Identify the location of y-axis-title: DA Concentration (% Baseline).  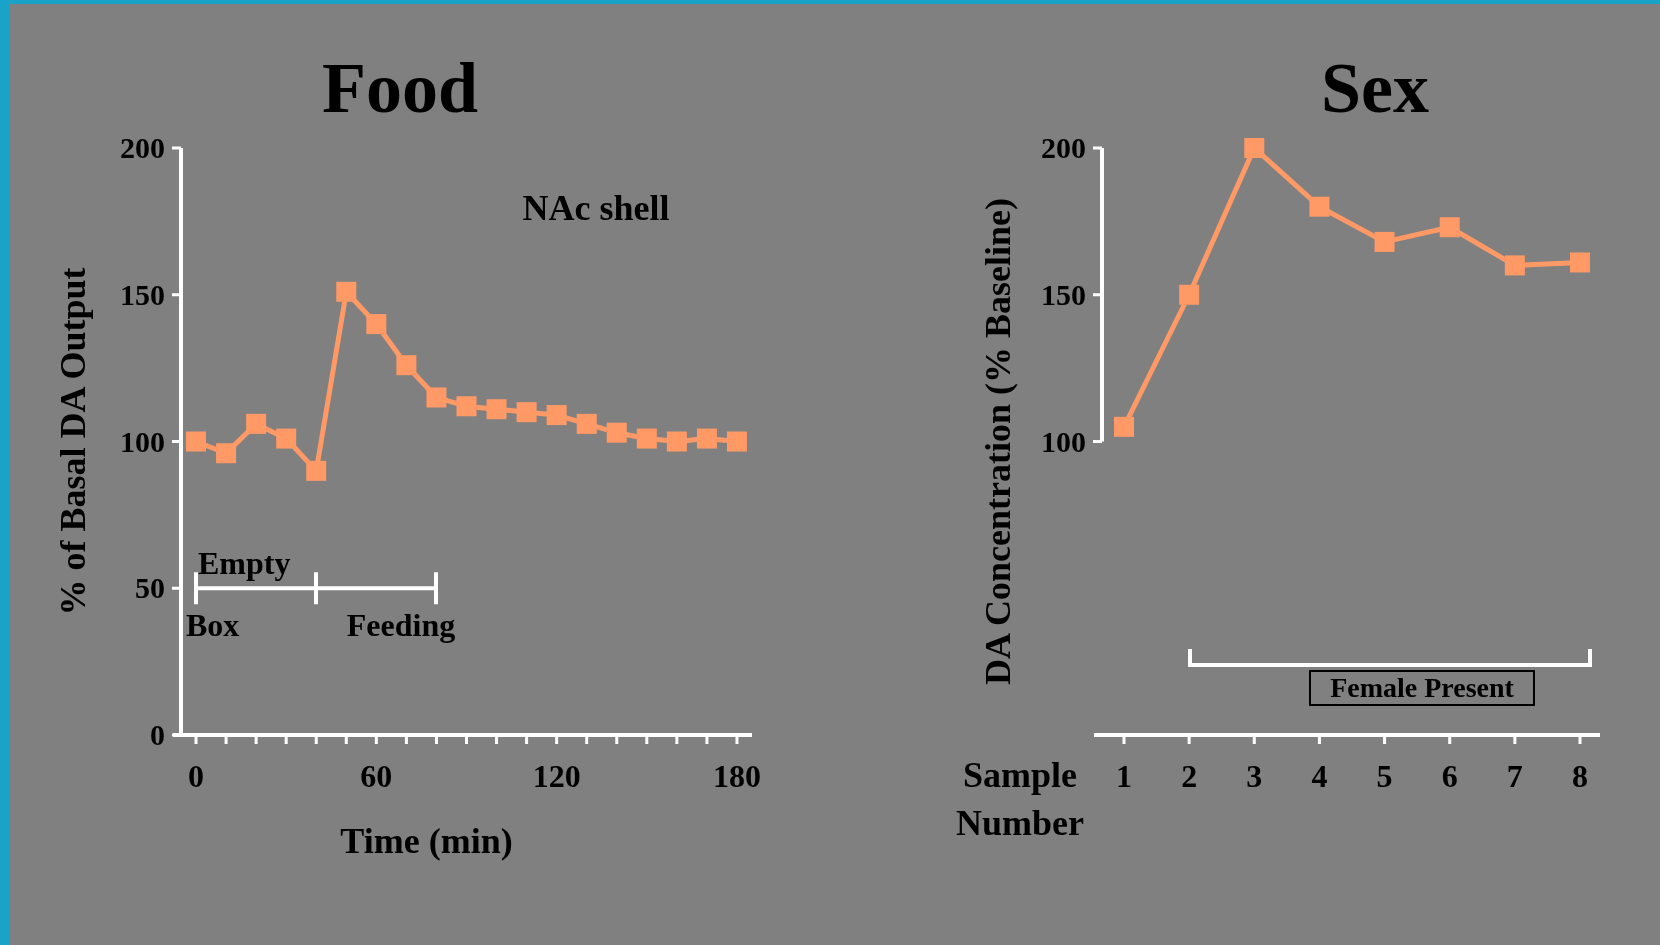
(998, 441).